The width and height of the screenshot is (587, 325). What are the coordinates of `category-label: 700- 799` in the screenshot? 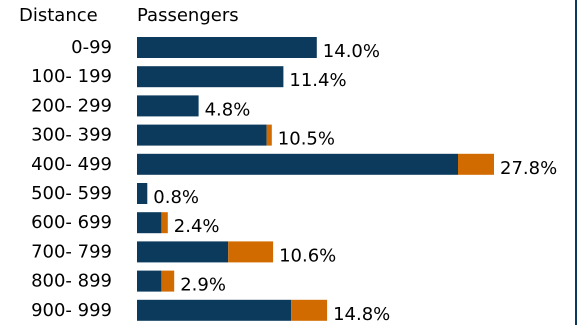 It's located at (71, 251).